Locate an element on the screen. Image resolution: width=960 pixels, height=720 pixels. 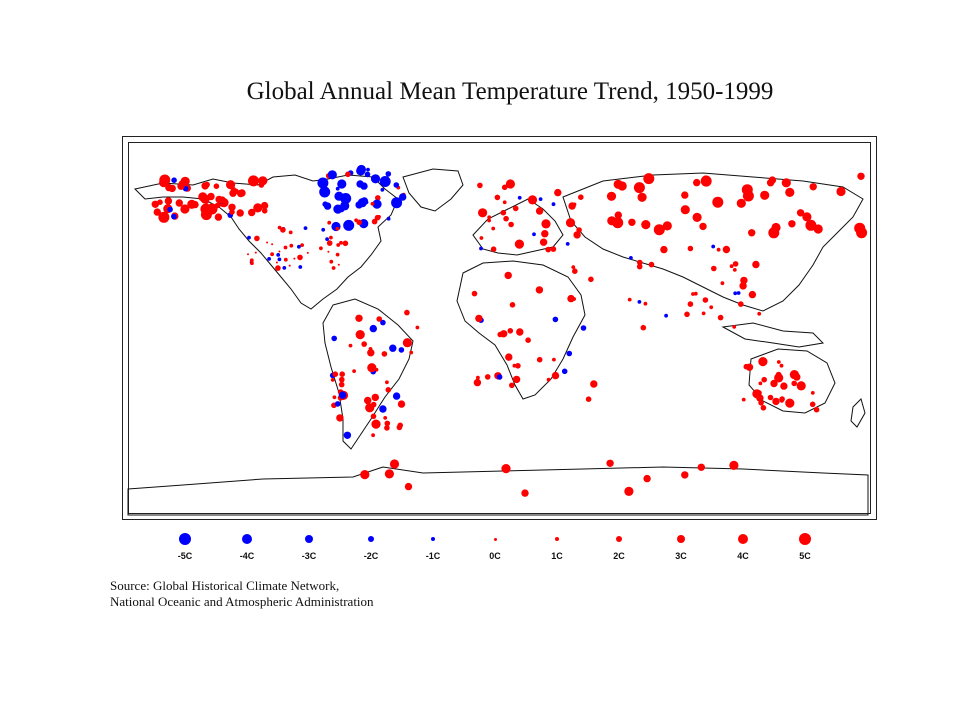
legend-item: -4C is located at coordinates (247, 544).